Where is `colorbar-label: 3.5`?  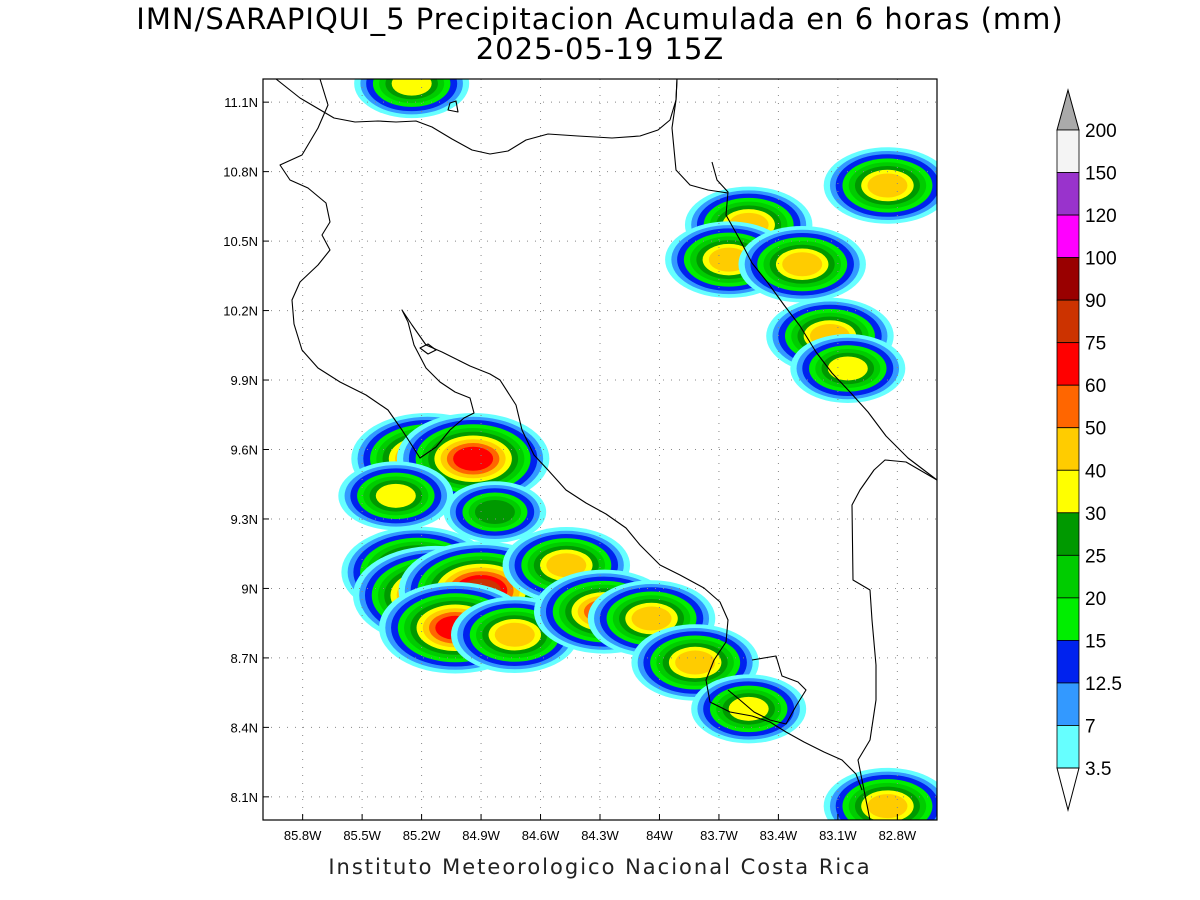
colorbar-label: 3.5 is located at coordinates (1098, 769).